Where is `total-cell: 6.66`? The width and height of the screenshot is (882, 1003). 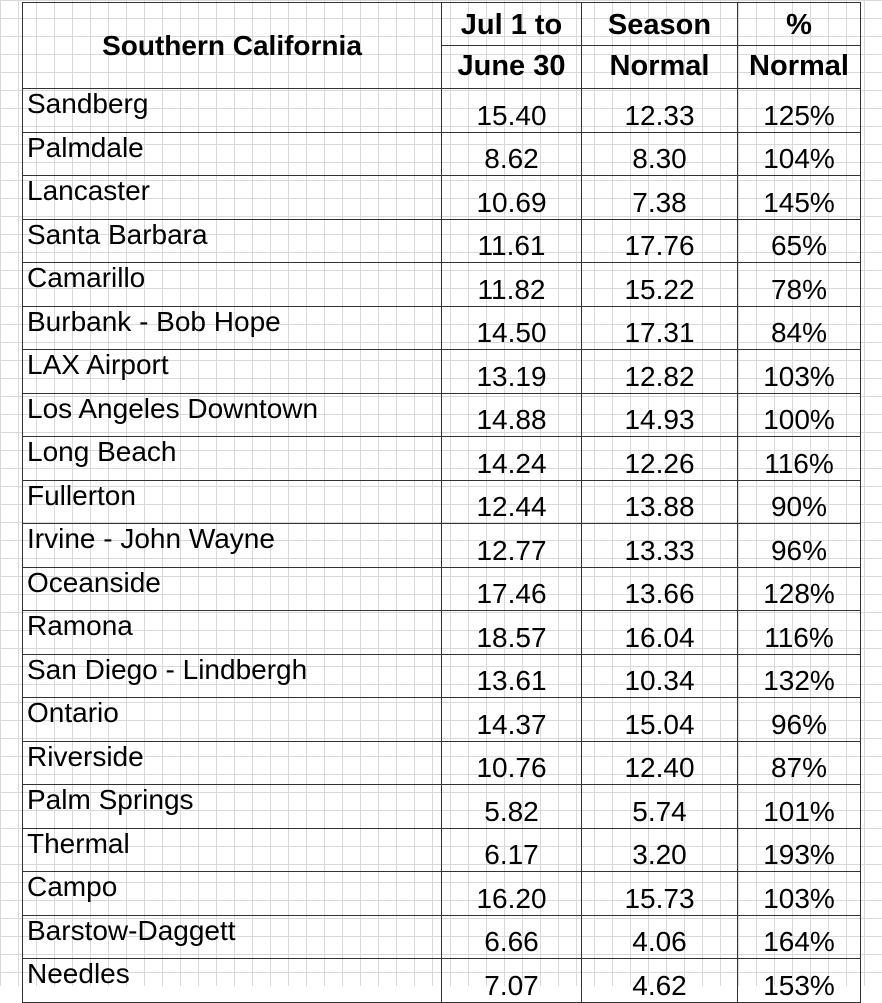
total-cell: 6.66 is located at coordinates (511, 936).